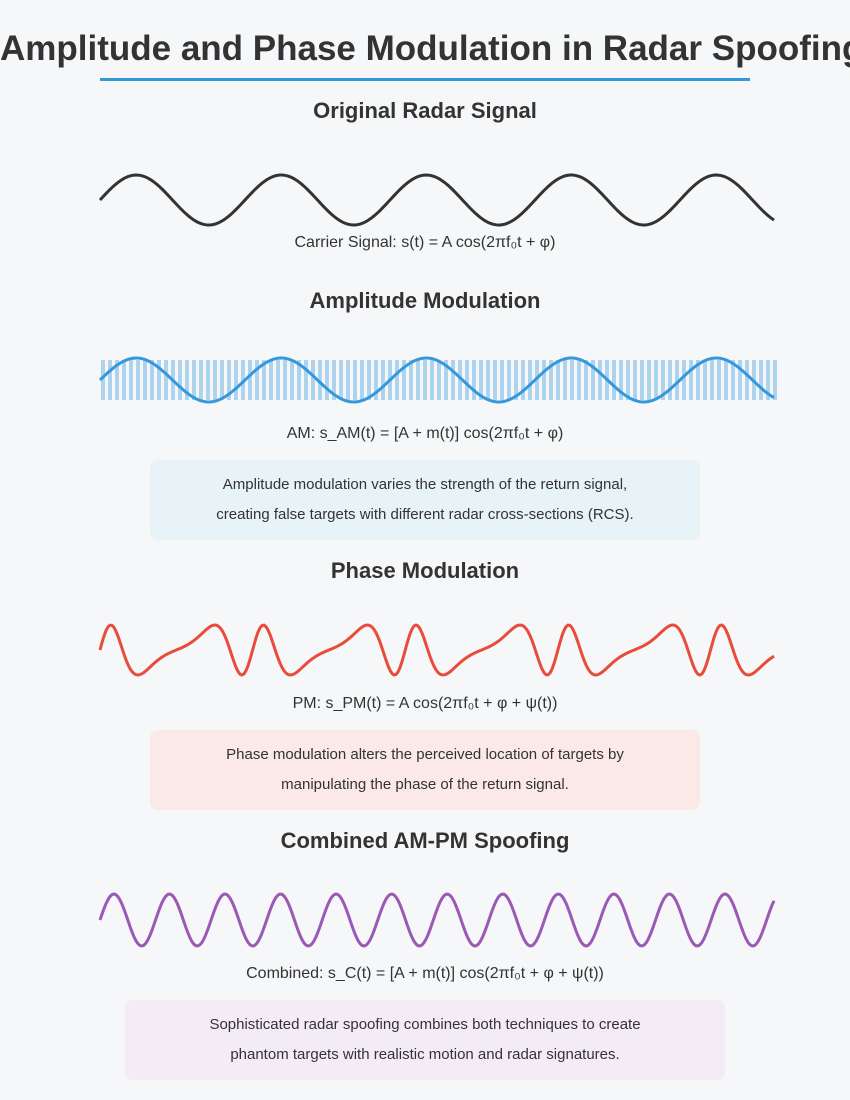 The width and height of the screenshot is (850, 1100). I want to click on am-formula: AM: s_AM(t) = [A + m(t)] cos(2πf₀t + φ), so click(425, 433).